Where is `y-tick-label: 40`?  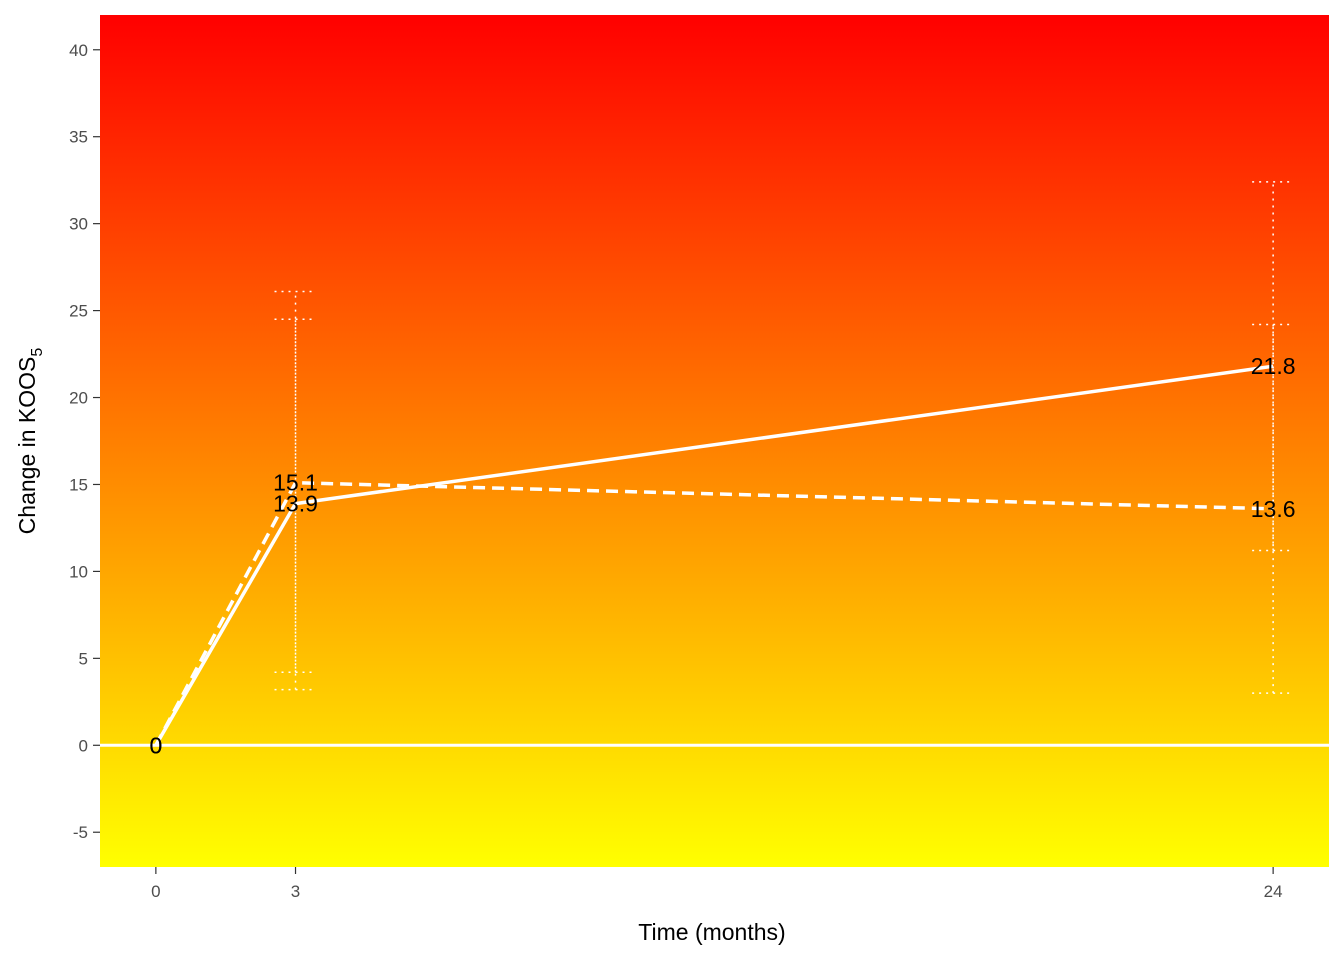 y-tick-label: 40 is located at coordinates (78, 50).